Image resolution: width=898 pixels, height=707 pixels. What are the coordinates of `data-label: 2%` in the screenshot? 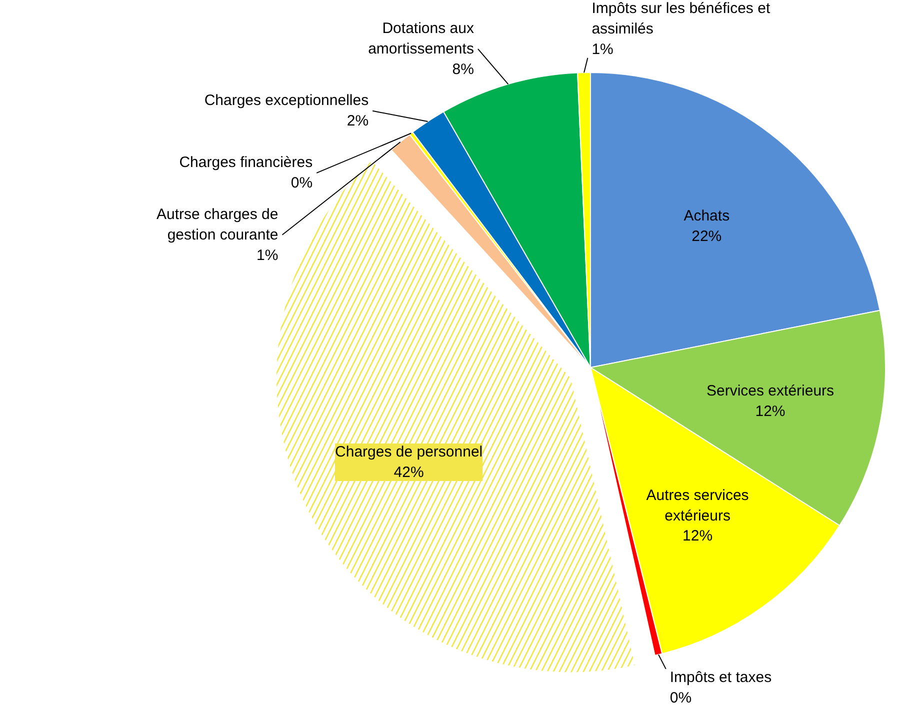 It's located at (357, 121).